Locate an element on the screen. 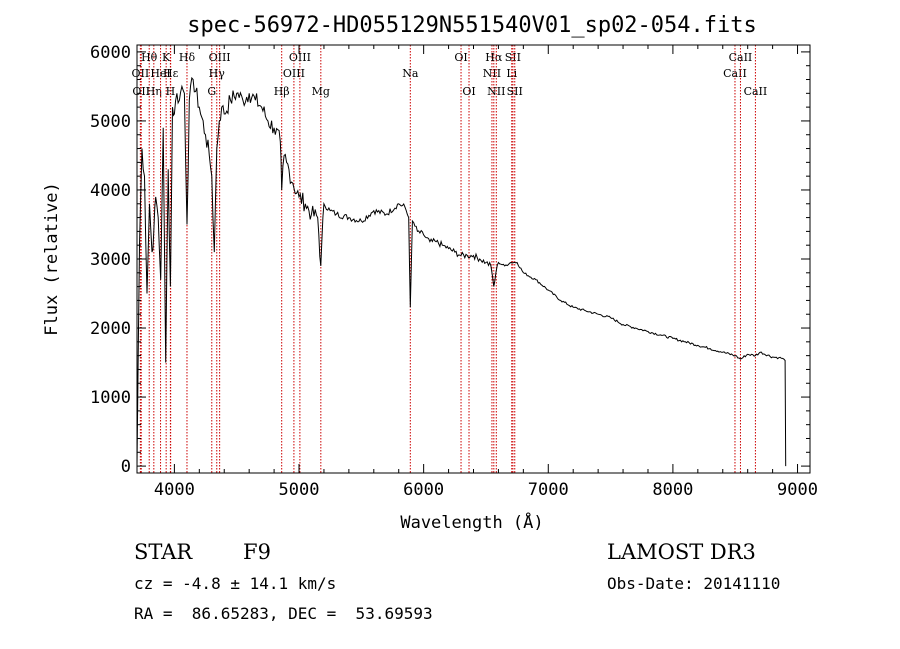 This screenshot has height=649, width=900. spectral-subclass: F9 is located at coordinates (257, 552).